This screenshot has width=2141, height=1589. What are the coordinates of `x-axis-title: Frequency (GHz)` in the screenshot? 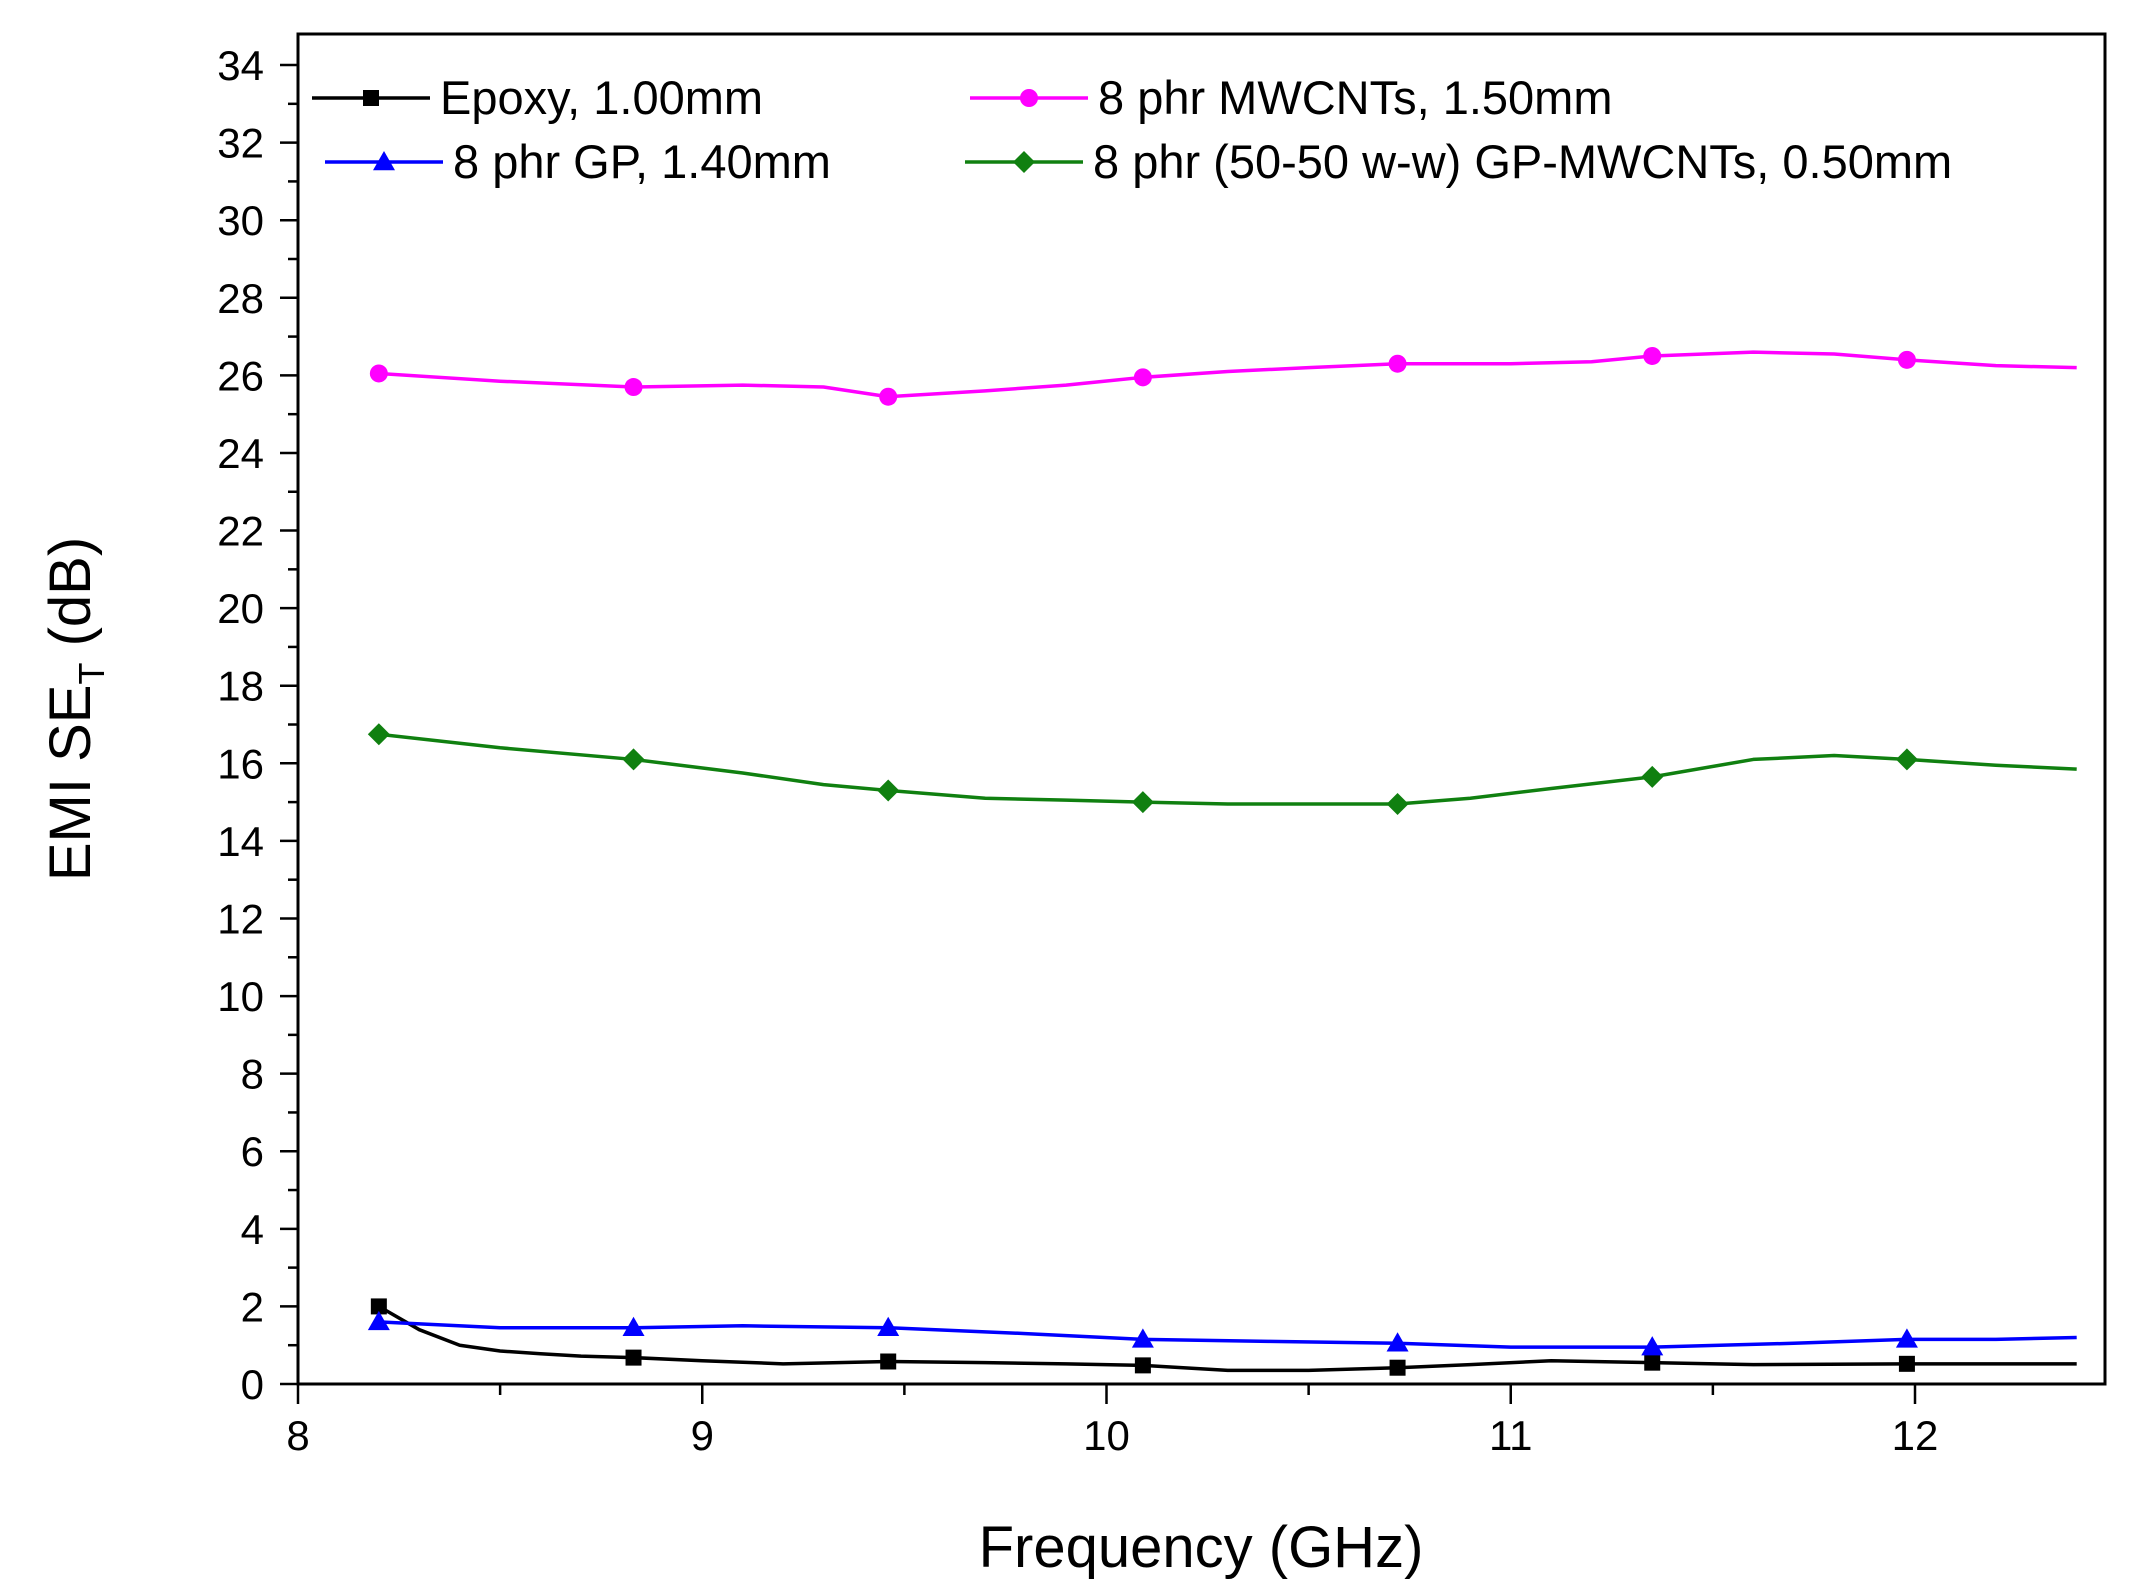 It's located at (1201, 1547).